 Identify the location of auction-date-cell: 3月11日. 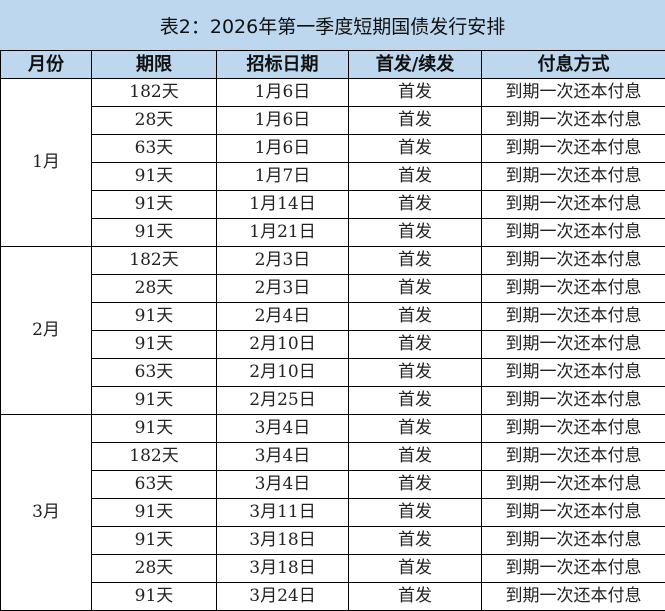
(282, 512).